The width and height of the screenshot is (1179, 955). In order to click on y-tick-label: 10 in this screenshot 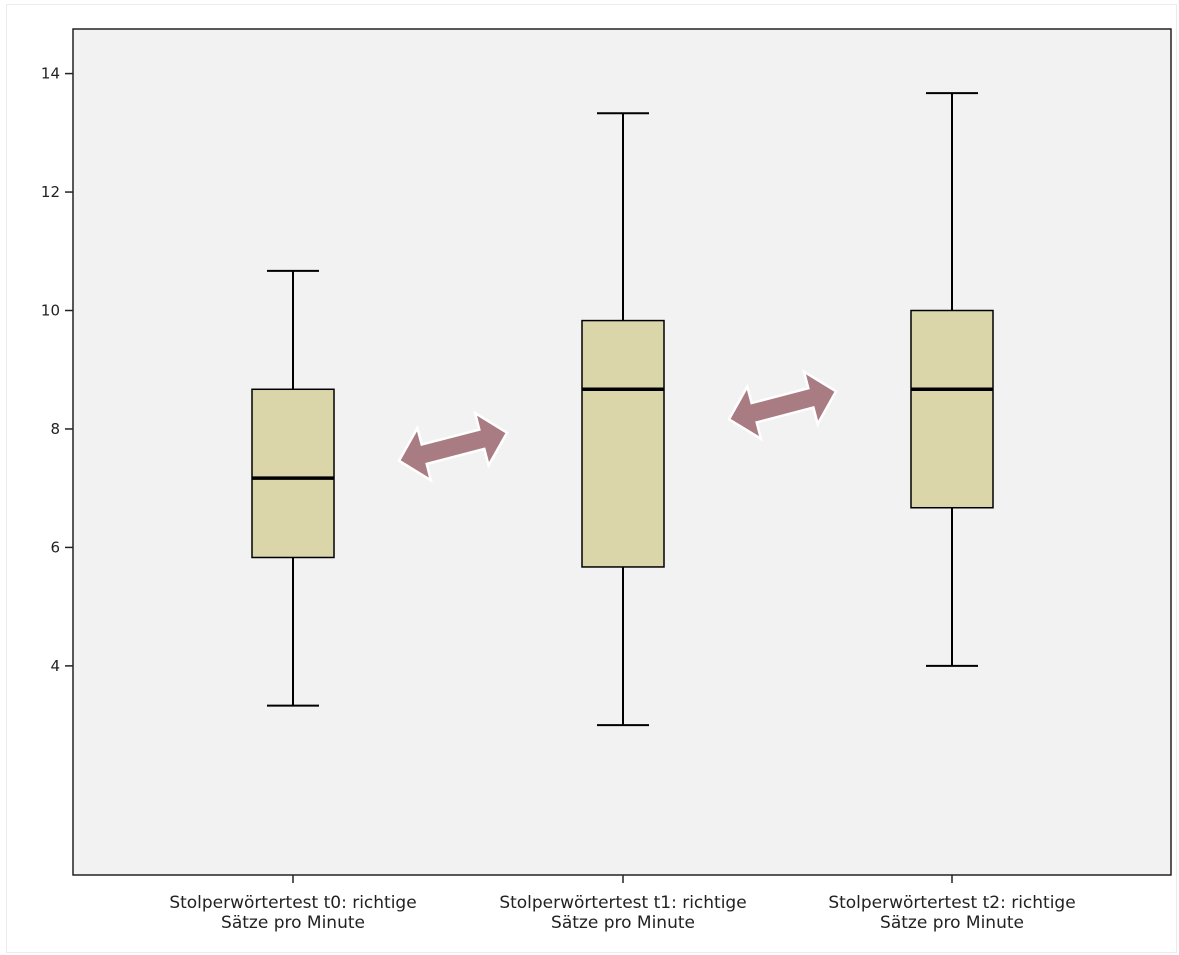, I will do `click(50, 311)`.